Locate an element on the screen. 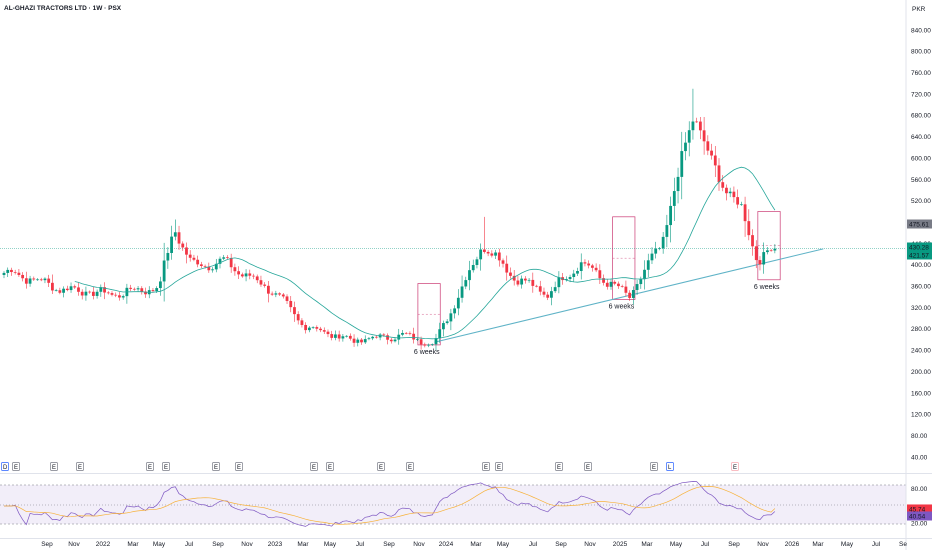  annotation-label: 6 weeks is located at coordinates (767, 287).